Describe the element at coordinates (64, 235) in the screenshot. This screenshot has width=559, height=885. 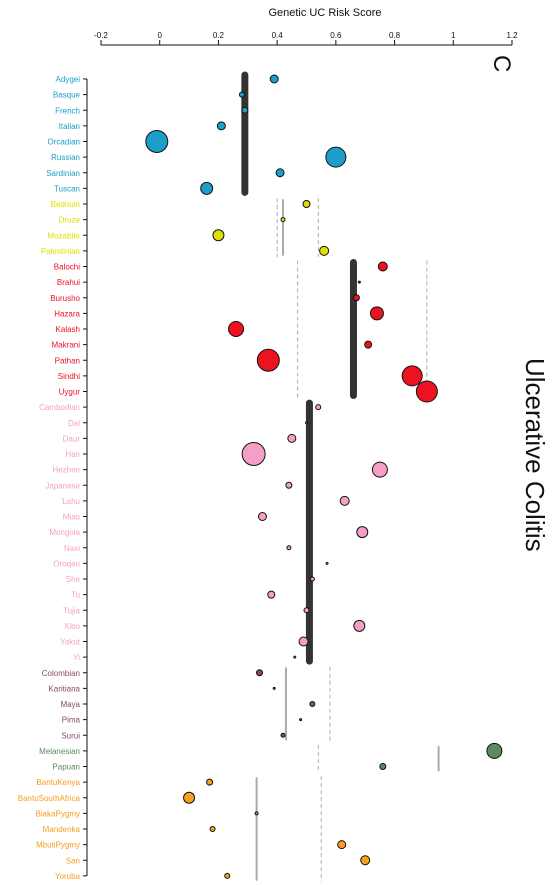
I see `population-label: Mozabite` at that location.